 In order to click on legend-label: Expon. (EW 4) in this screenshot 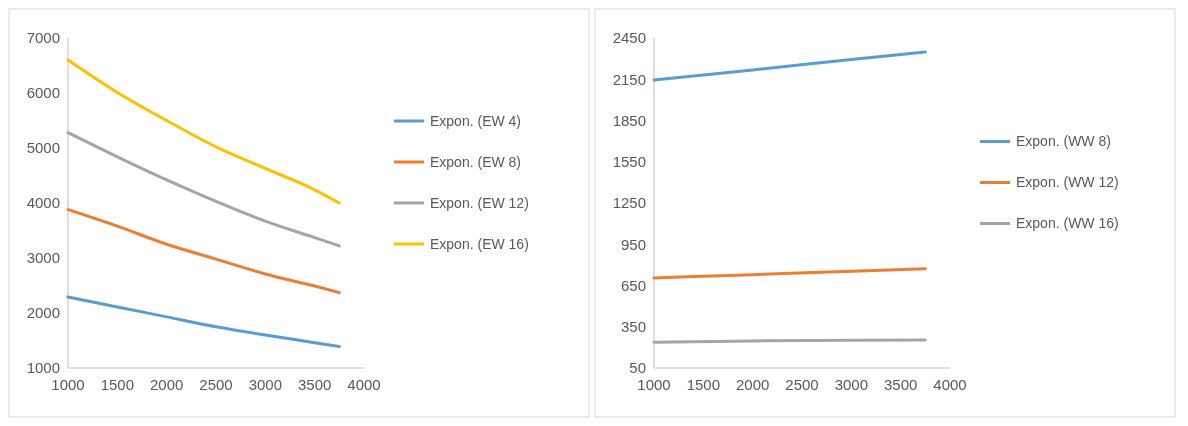, I will do `click(476, 120)`.